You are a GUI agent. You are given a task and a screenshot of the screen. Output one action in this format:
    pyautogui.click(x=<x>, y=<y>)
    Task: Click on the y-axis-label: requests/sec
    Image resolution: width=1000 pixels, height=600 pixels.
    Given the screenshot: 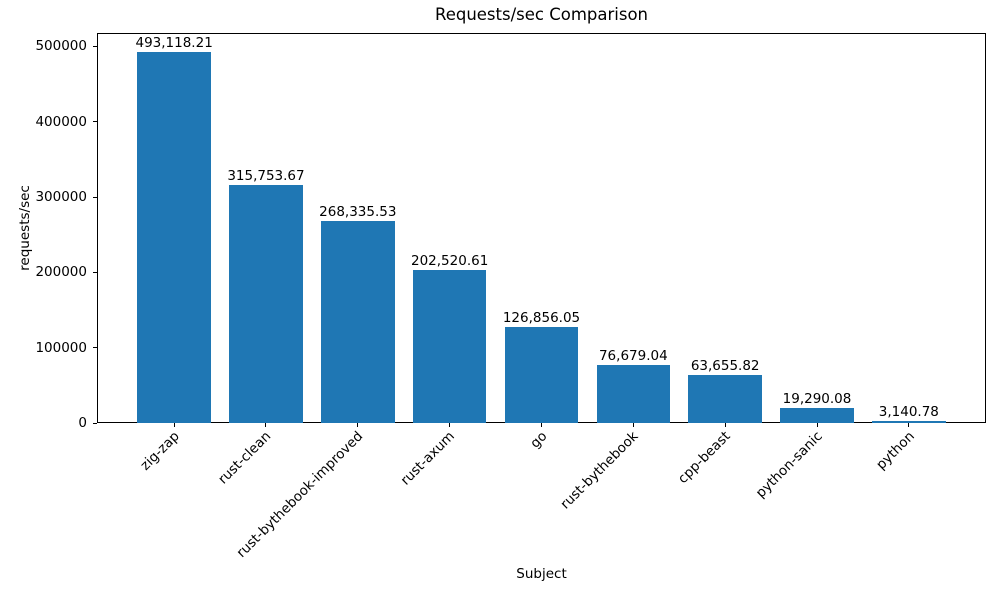 What is the action you would take?
    pyautogui.click(x=25, y=228)
    